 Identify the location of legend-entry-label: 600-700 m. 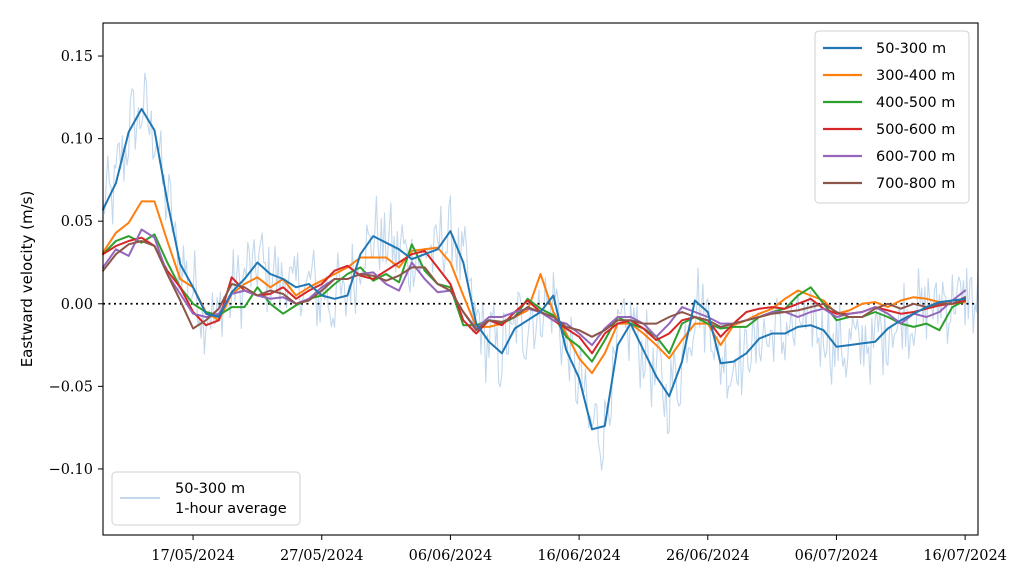
(915, 157).